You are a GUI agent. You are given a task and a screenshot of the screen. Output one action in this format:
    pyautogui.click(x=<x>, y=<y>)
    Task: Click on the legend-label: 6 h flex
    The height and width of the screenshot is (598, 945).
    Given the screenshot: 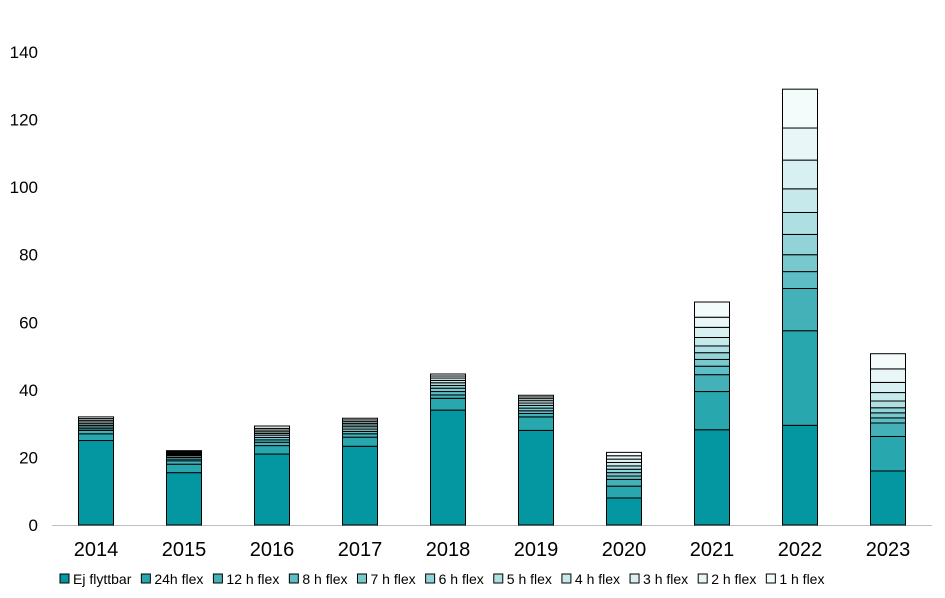 What is the action you would take?
    pyautogui.click(x=461, y=579)
    